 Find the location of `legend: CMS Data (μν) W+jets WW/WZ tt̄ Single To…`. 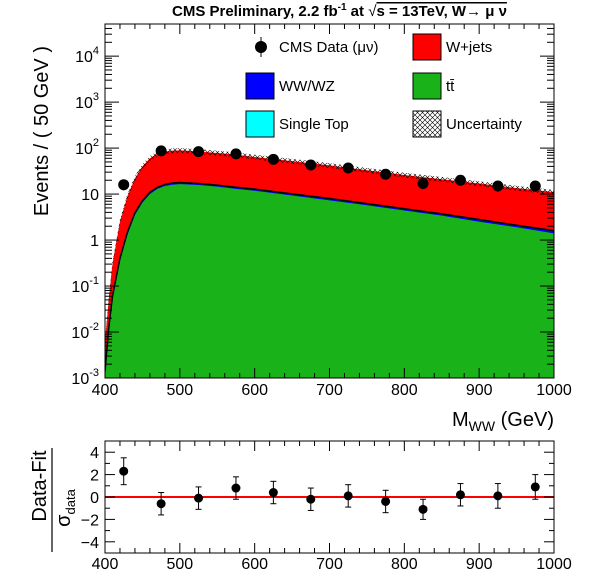

legend: CMS Data (μν) W+jets WW/WZ tt̄ Single To… is located at coordinates (383, 85).